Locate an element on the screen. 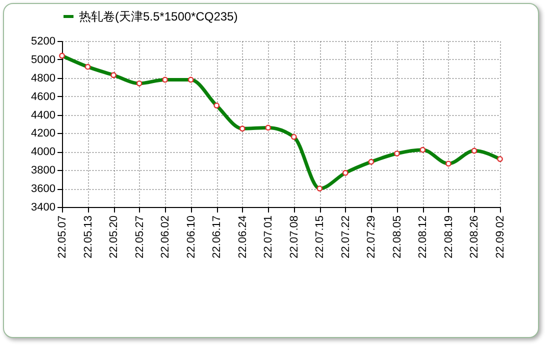 The image size is (545, 345). y-tick-label: 3600 is located at coordinates (43, 189).